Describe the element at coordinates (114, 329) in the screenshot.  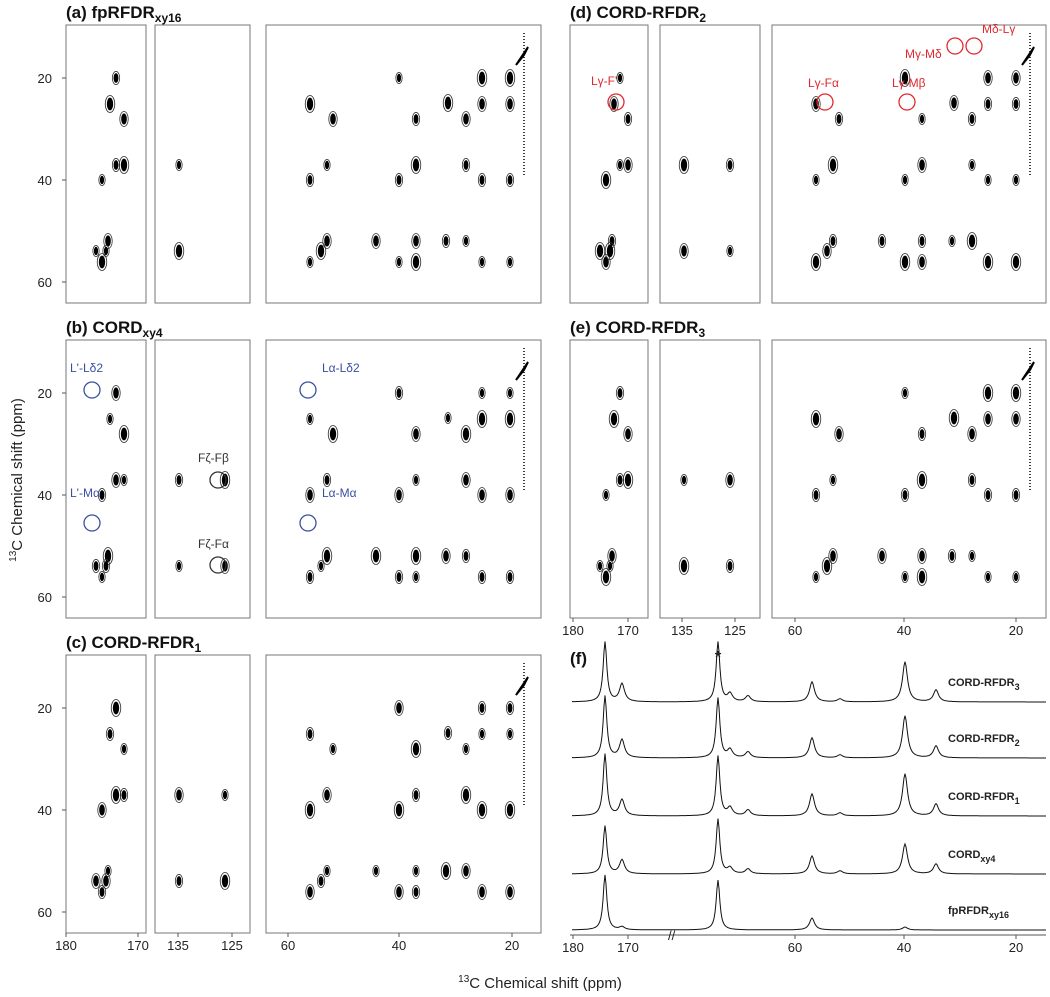
I see `panel-title: (b) CORDxy4` at that location.